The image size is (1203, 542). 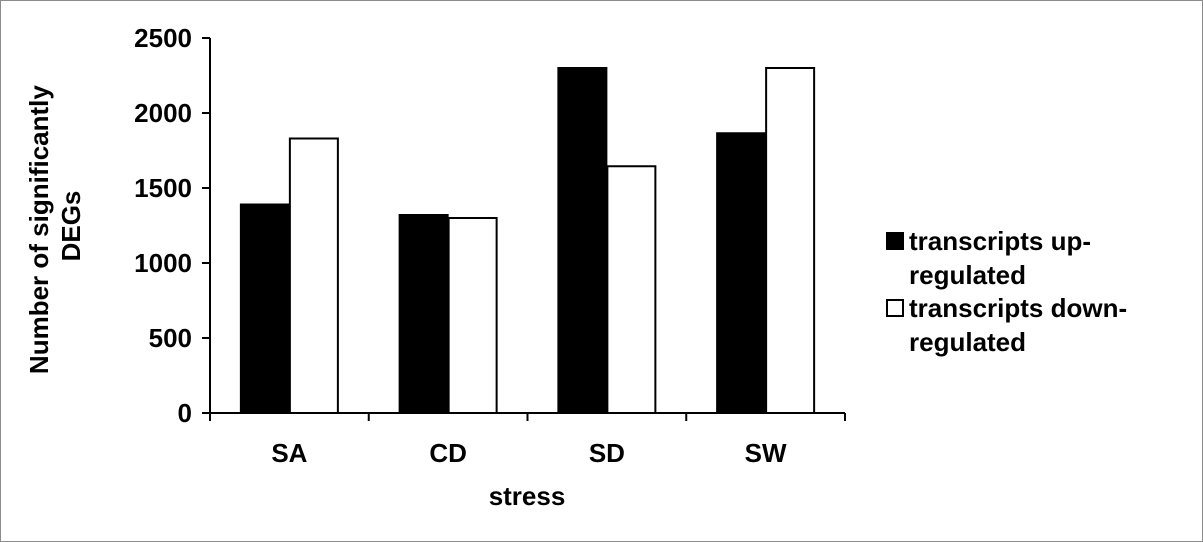 I want to click on x-axis-ticks: SA CD SD SW, so click(x=527, y=440).